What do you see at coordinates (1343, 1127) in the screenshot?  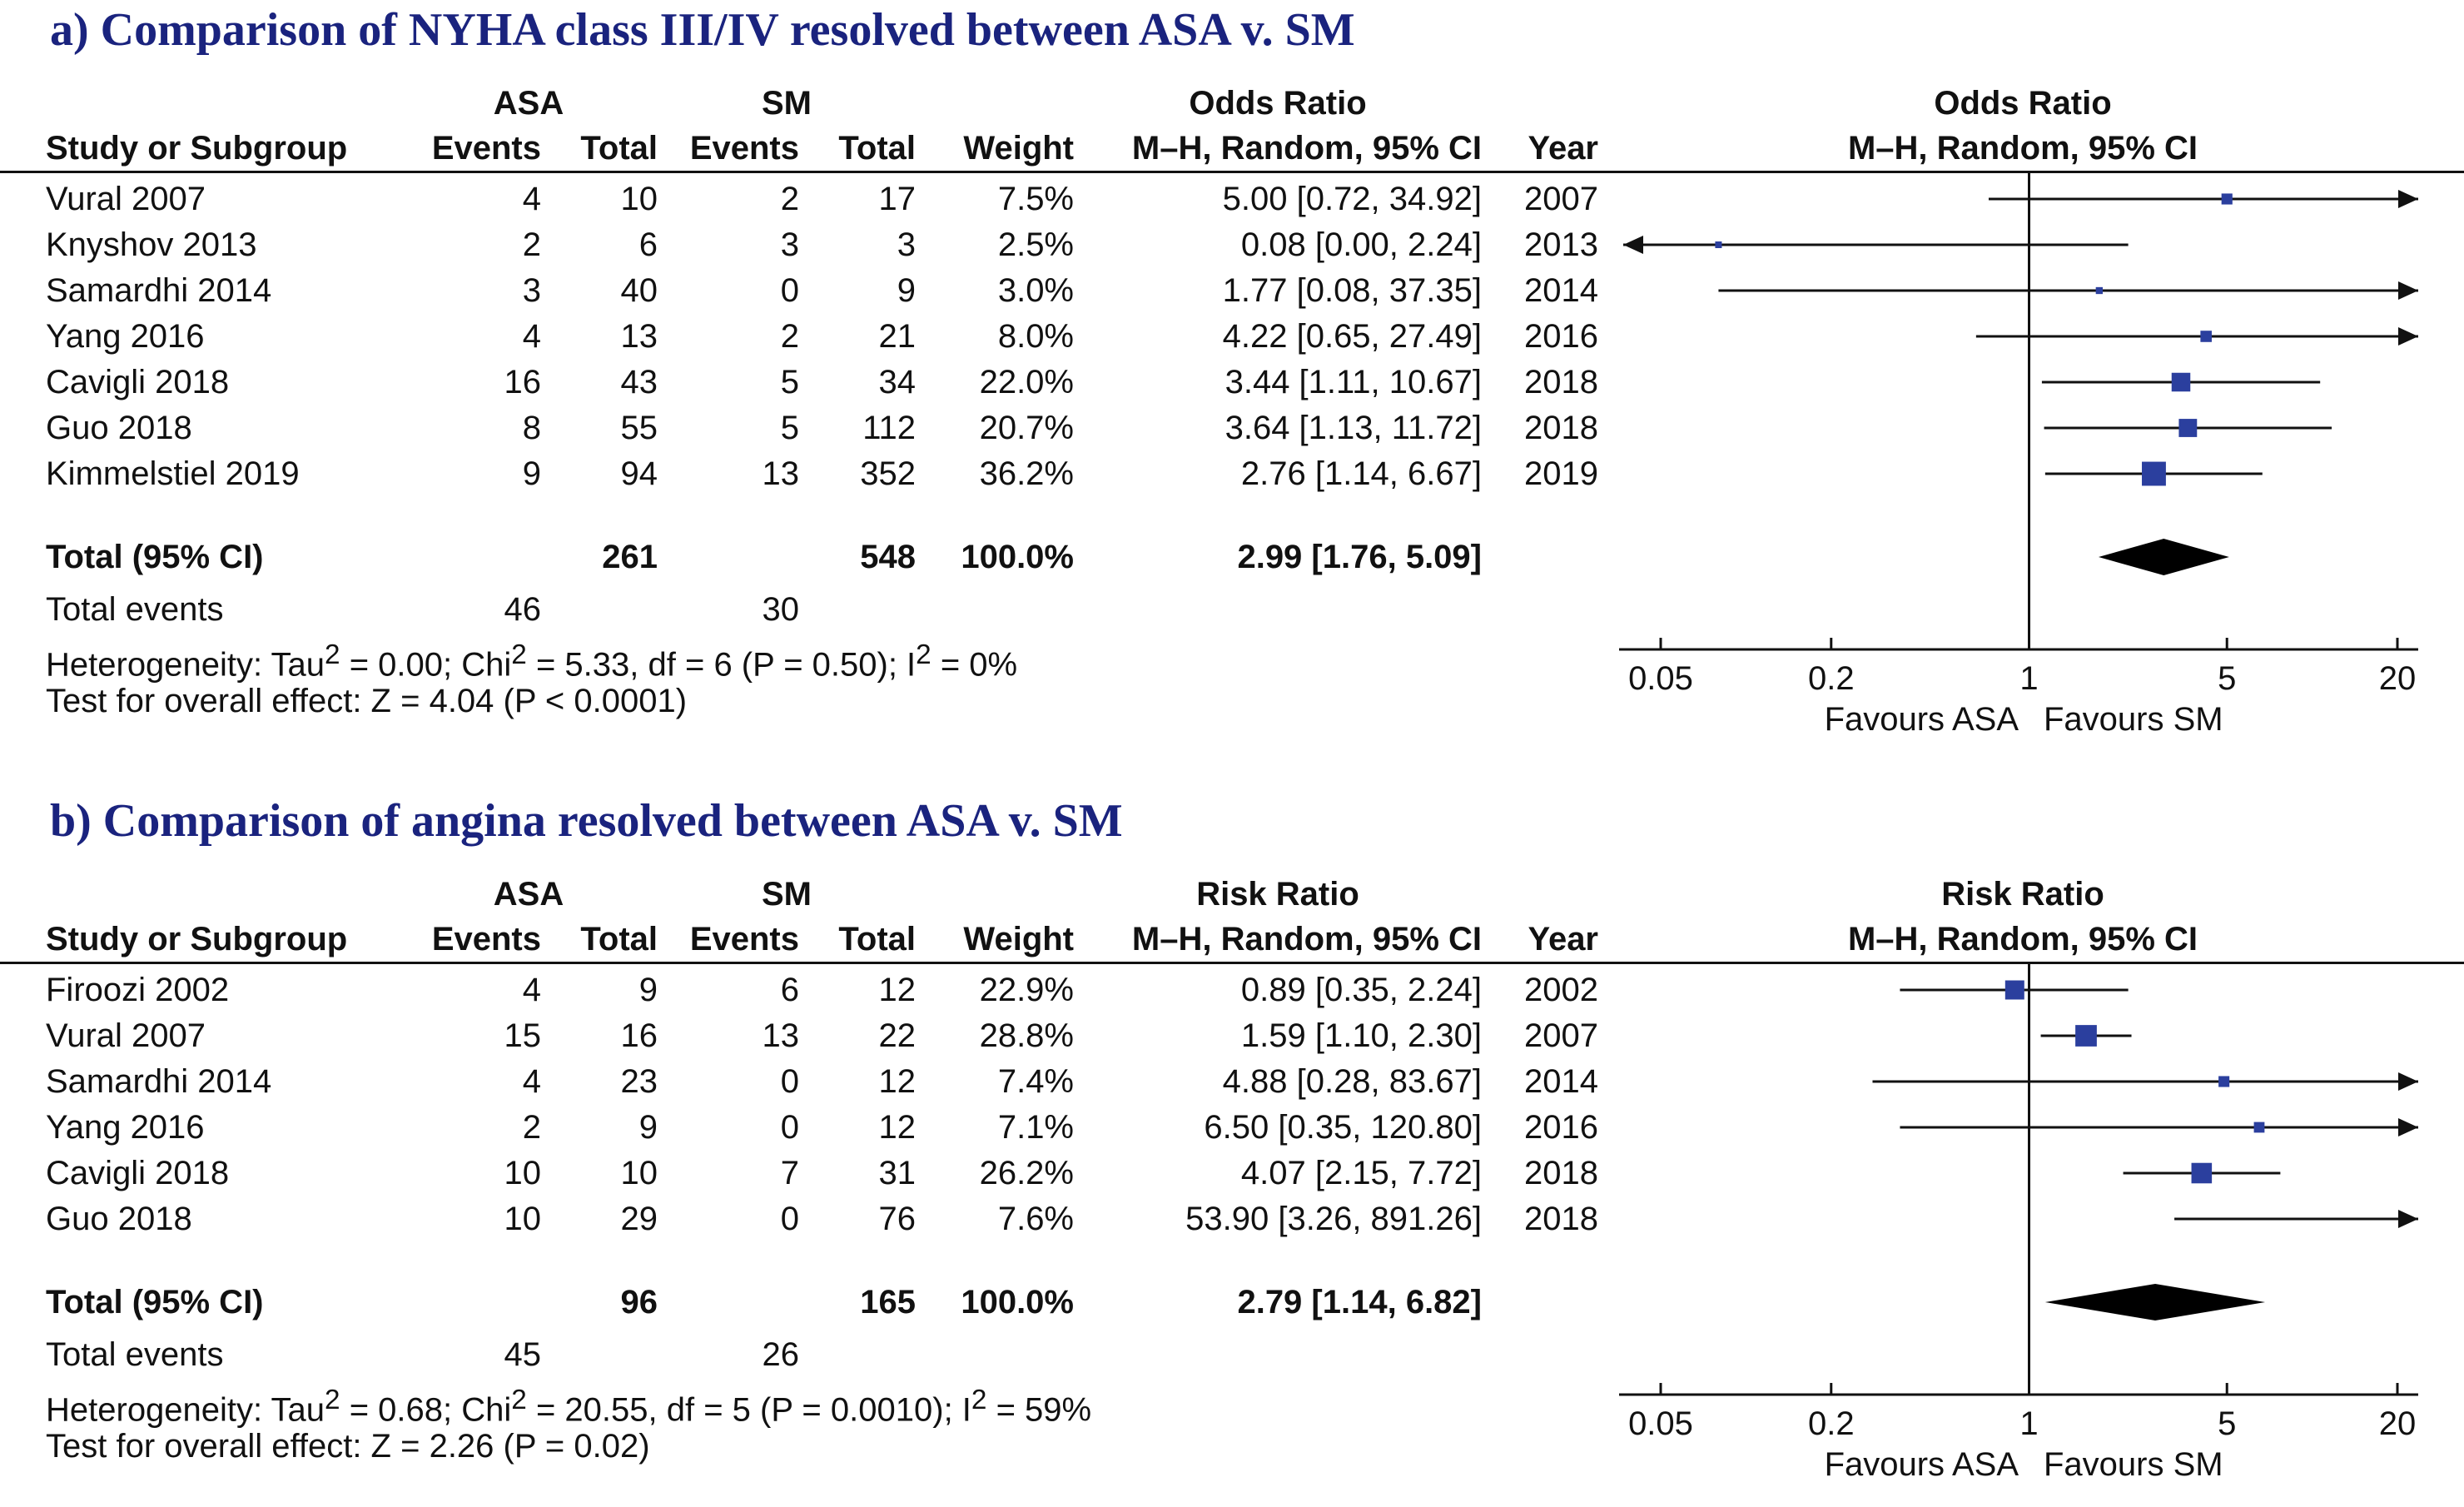 I see `effect-ci: 6.50 [0.35, 120.80]` at bounding box center [1343, 1127].